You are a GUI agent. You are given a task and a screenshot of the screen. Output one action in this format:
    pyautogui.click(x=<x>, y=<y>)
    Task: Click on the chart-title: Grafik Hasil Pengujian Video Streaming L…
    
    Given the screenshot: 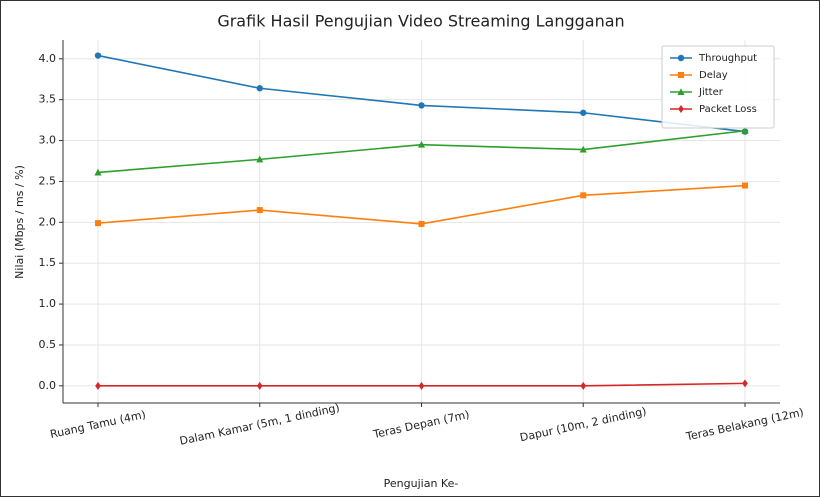 What is the action you would take?
    pyautogui.click(x=420, y=21)
    